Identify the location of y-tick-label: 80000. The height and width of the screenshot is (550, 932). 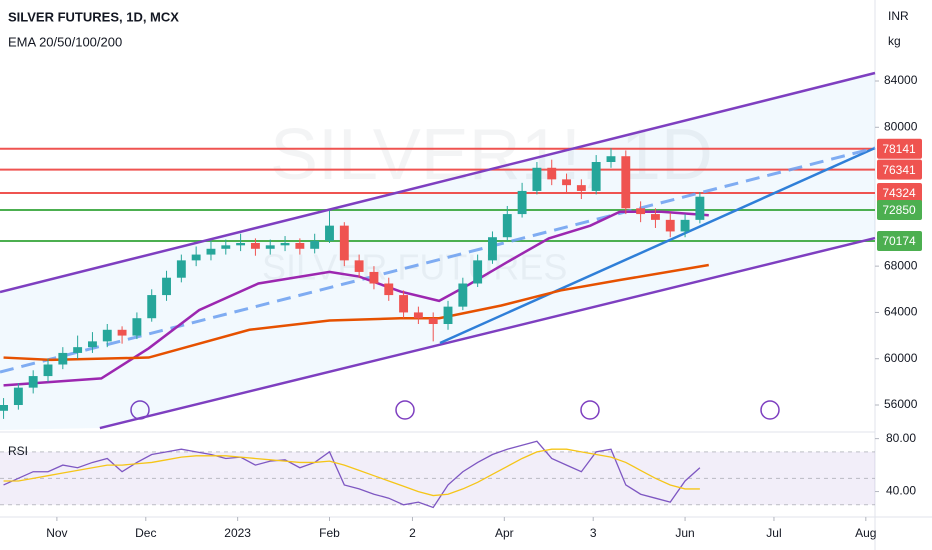
(901, 126).